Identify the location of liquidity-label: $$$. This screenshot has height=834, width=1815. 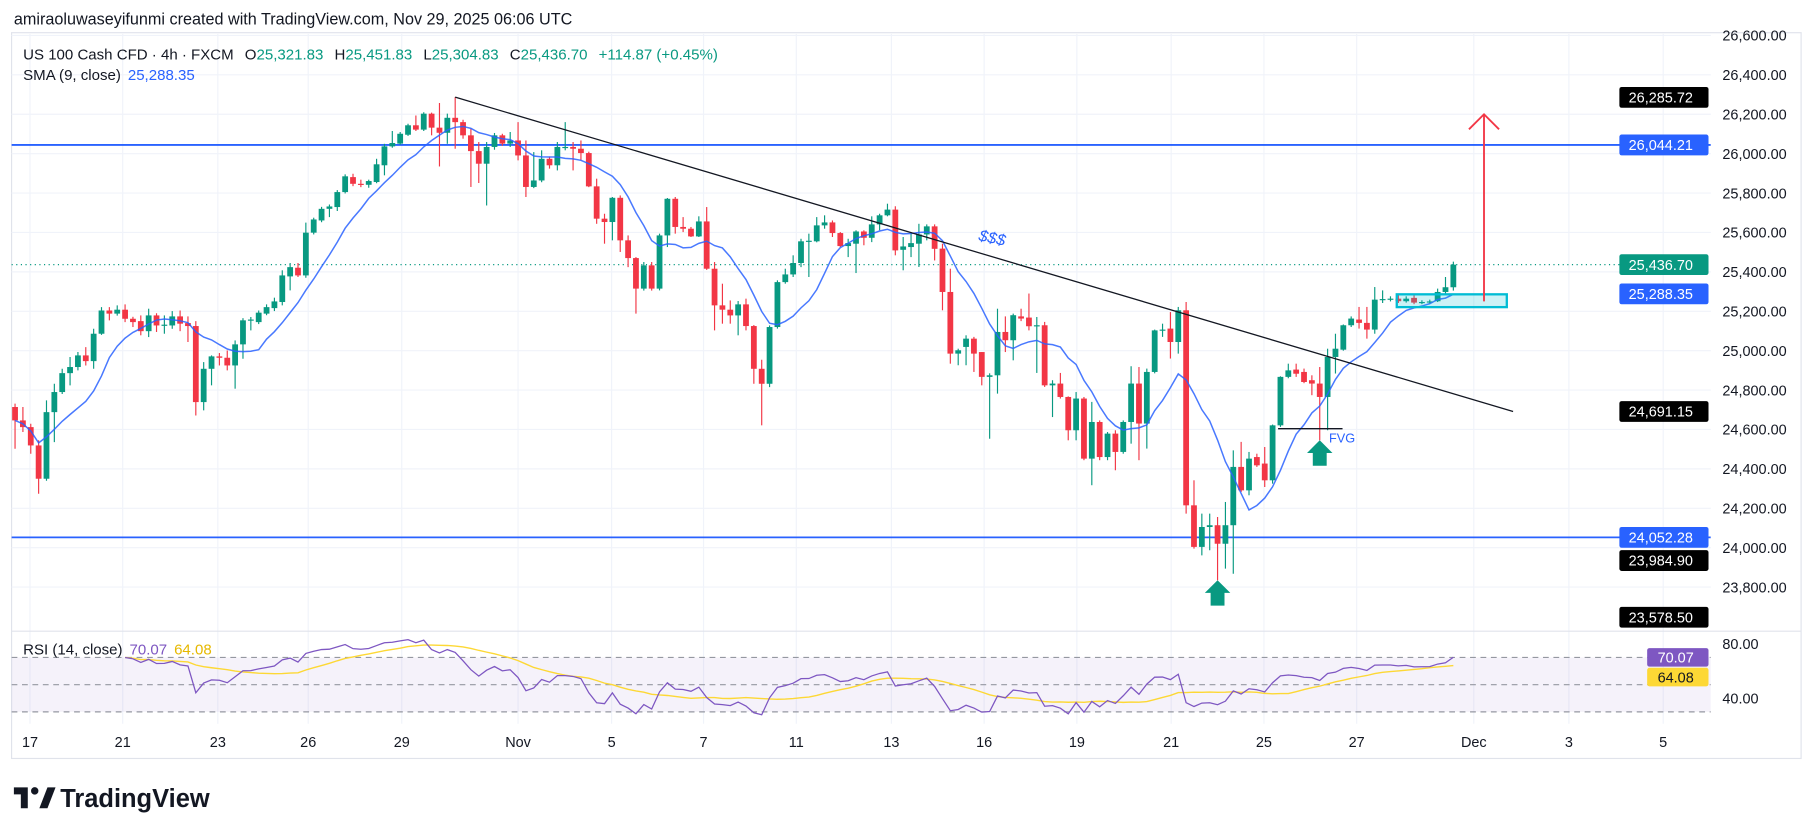
(992, 238).